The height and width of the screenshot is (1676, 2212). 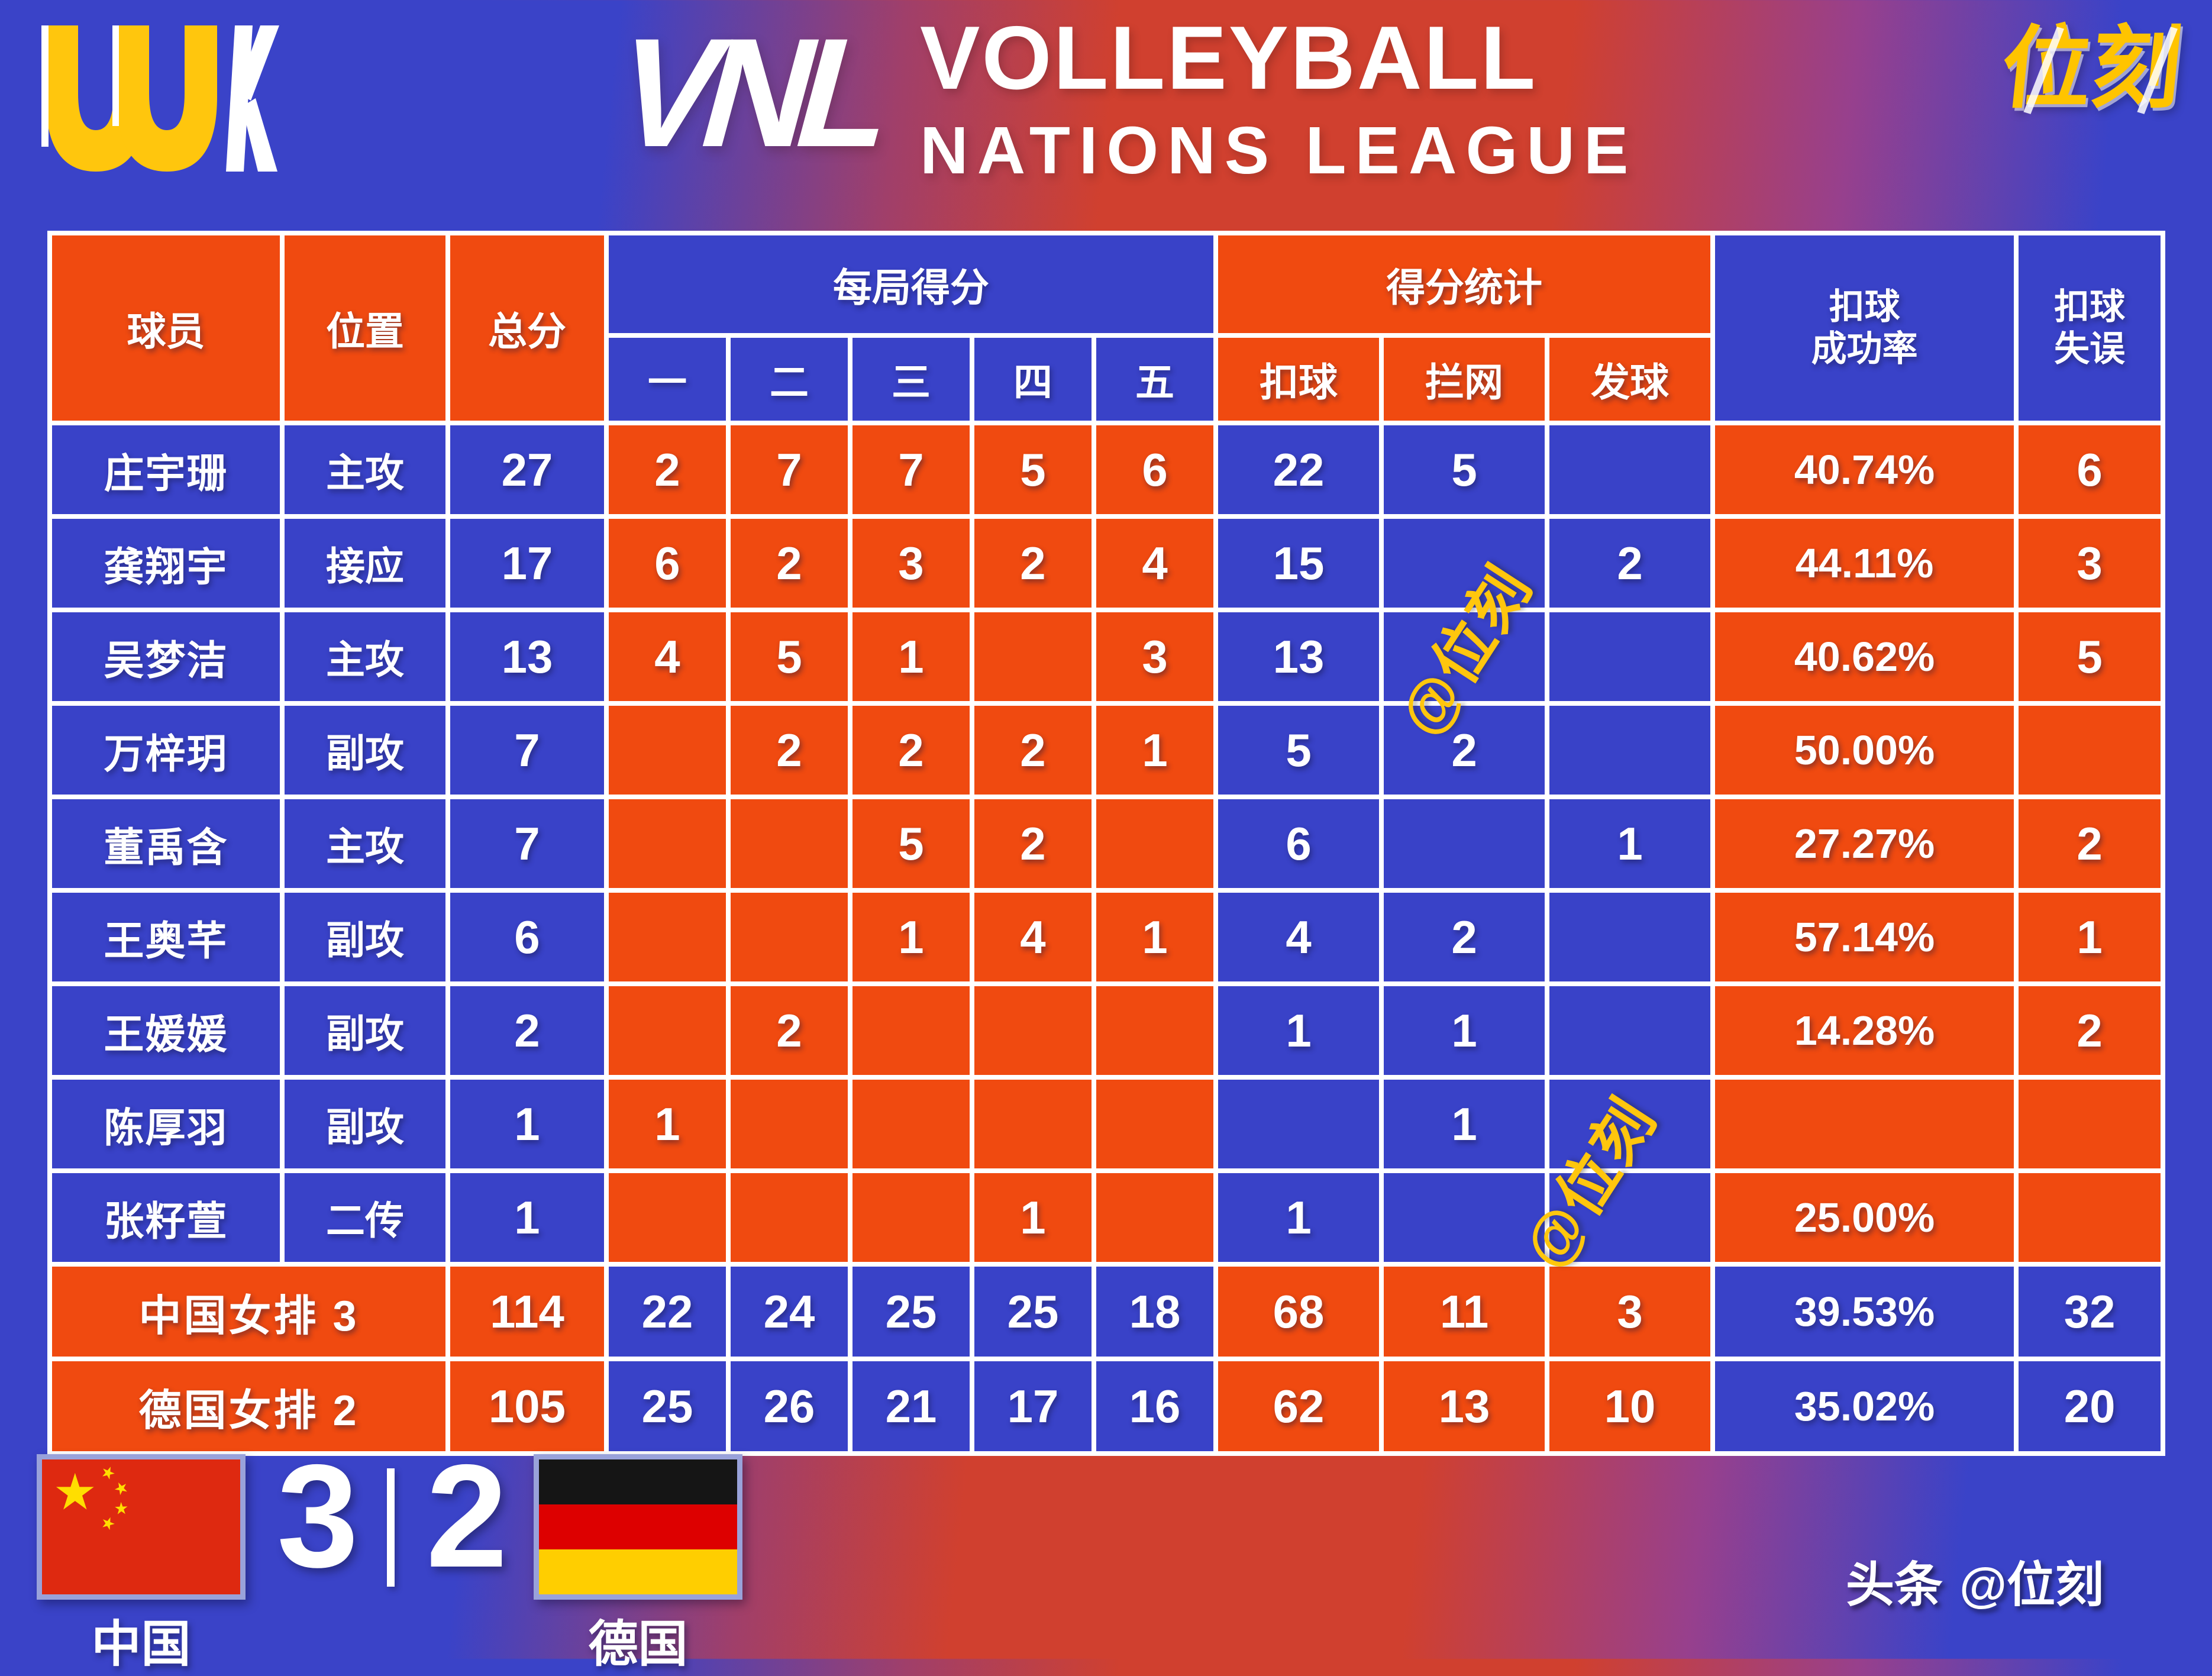 I want to click on brand-logo: 位刻, so click(x=2091, y=70).